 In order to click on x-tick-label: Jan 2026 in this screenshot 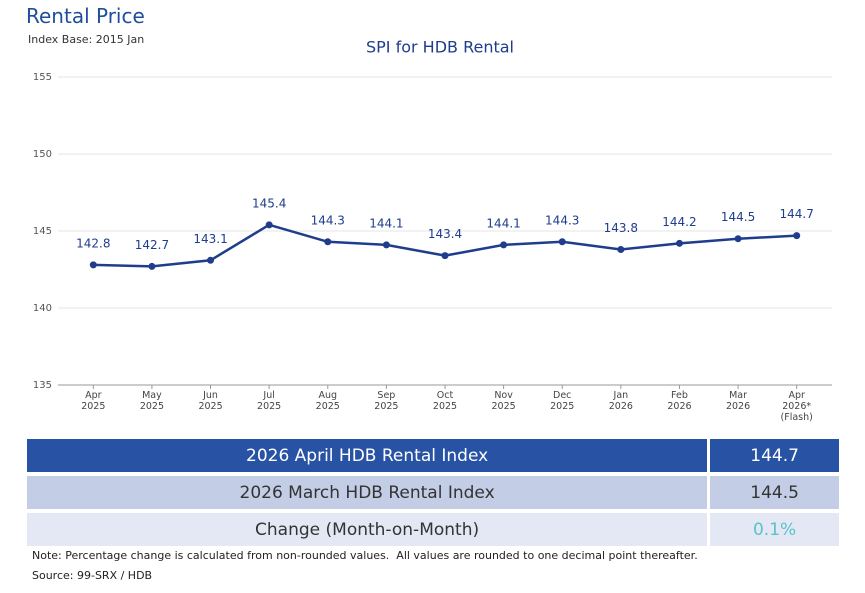, I will do `click(620, 401)`.